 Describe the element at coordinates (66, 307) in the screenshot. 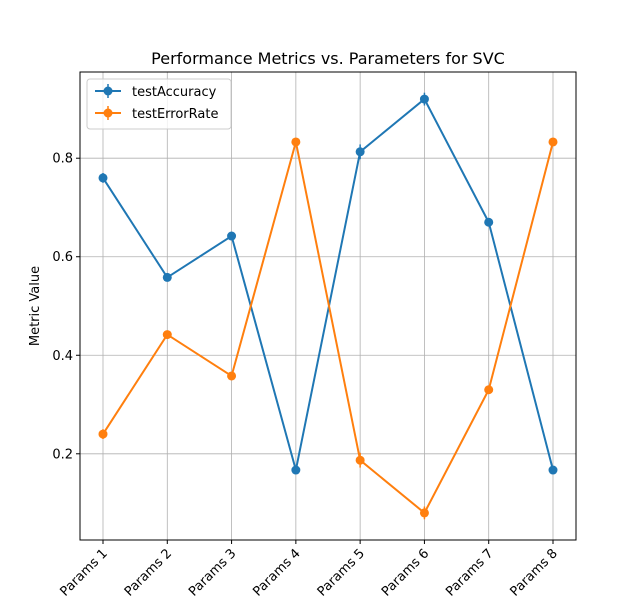

I see `y-axis: 0.2 0.4 0.6 0.8` at that location.